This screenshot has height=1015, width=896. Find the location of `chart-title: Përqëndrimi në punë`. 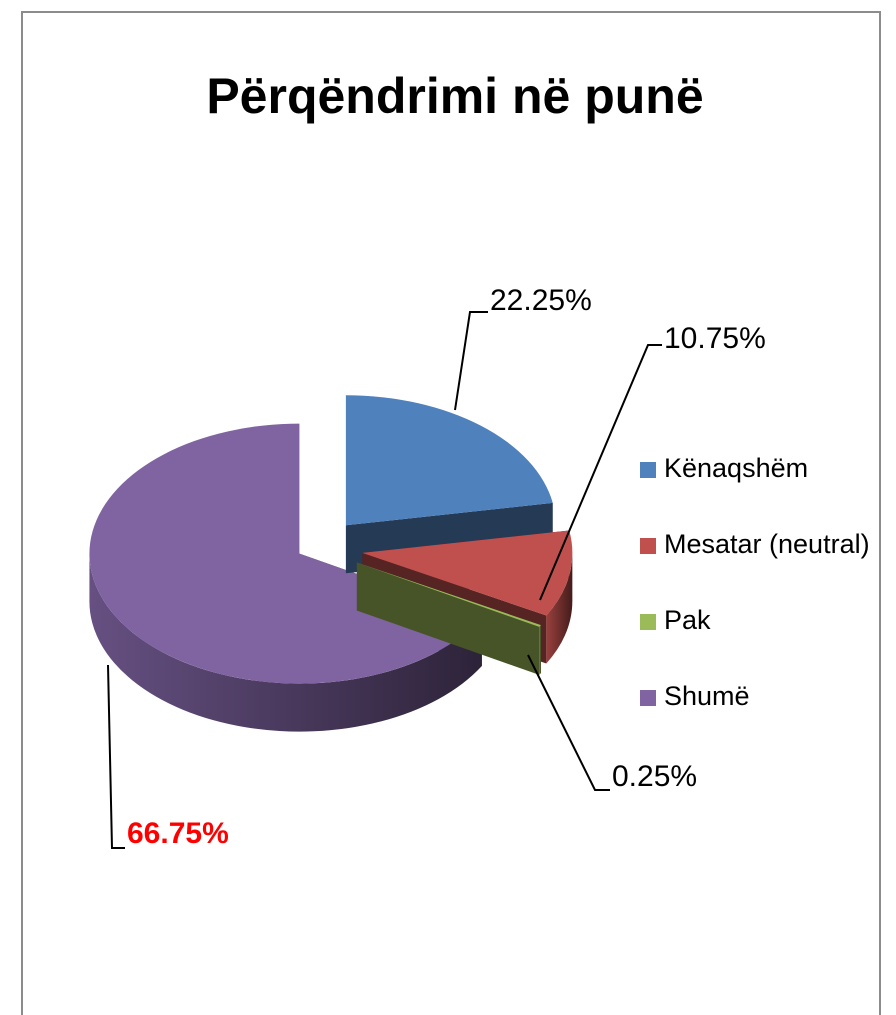

chart-title: Përqëndrimi në punë is located at coordinates (454, 96).